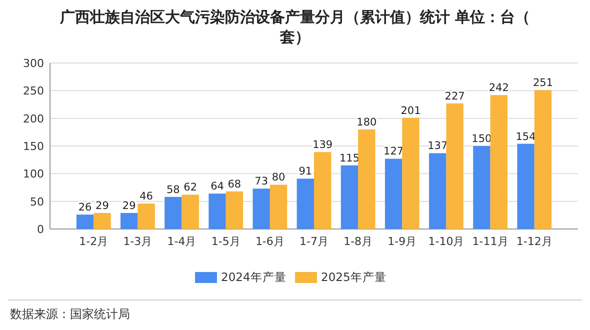 This screenshot has height=330, width=590. Describe the element at coordinates (181, 241) in the screenshot. I see `x-tick-label: 1-4月` at that location.